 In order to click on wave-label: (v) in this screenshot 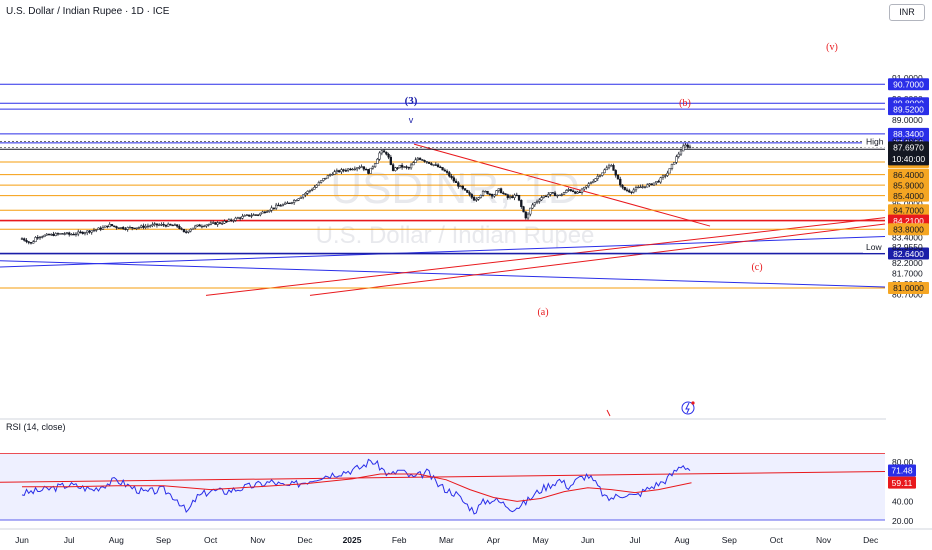, I will do `click(832, 47)`.